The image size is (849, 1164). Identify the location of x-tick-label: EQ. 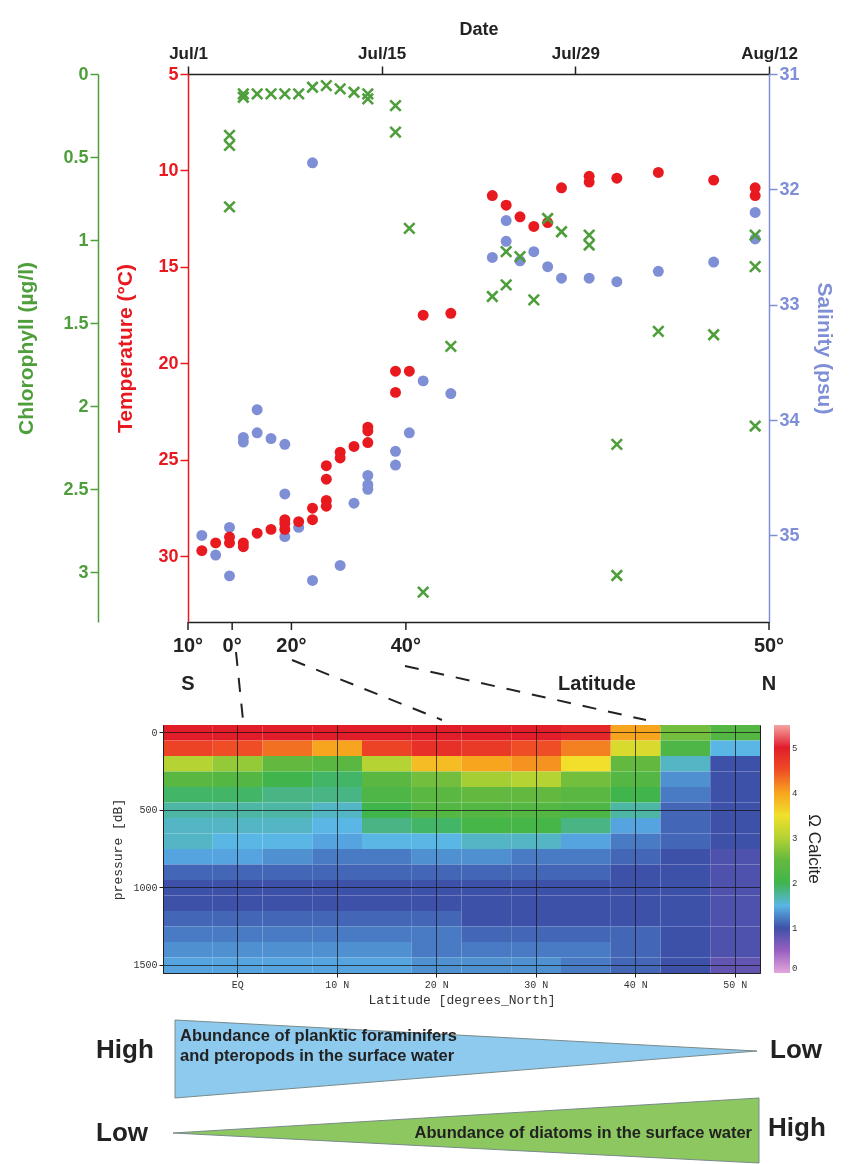
(237, 985).